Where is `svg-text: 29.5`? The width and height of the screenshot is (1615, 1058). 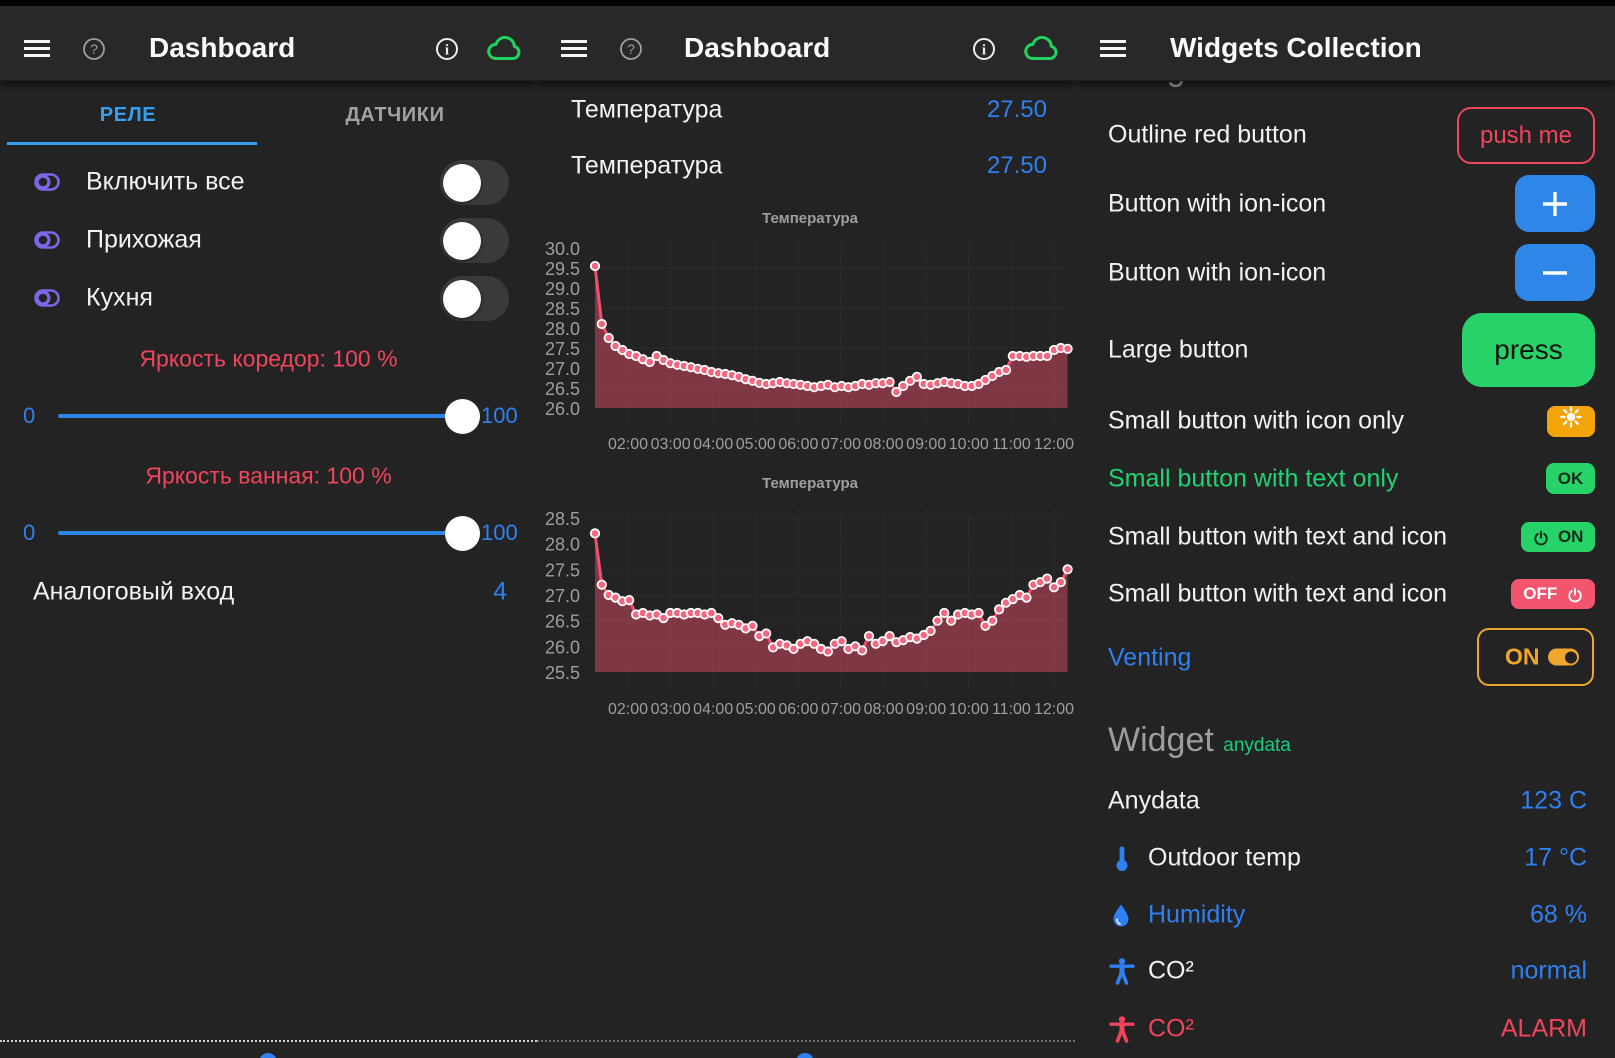
svg-text: 29.5 is located at coordinates (562, 269).